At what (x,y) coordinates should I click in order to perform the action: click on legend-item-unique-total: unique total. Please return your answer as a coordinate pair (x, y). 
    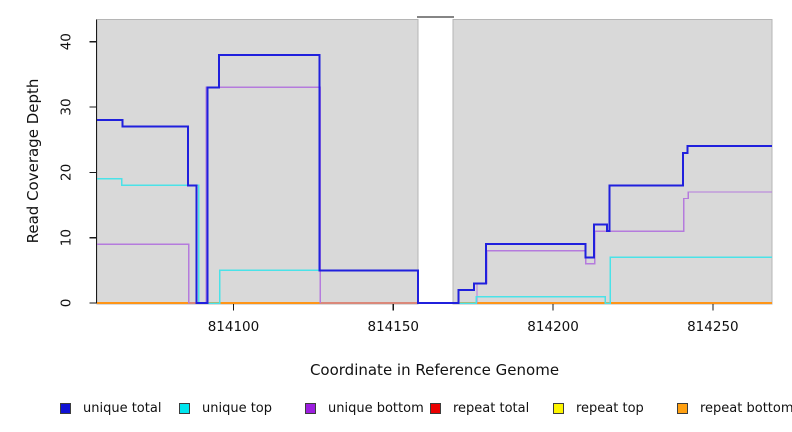
    Looking at the image, I should click on (110, 408).